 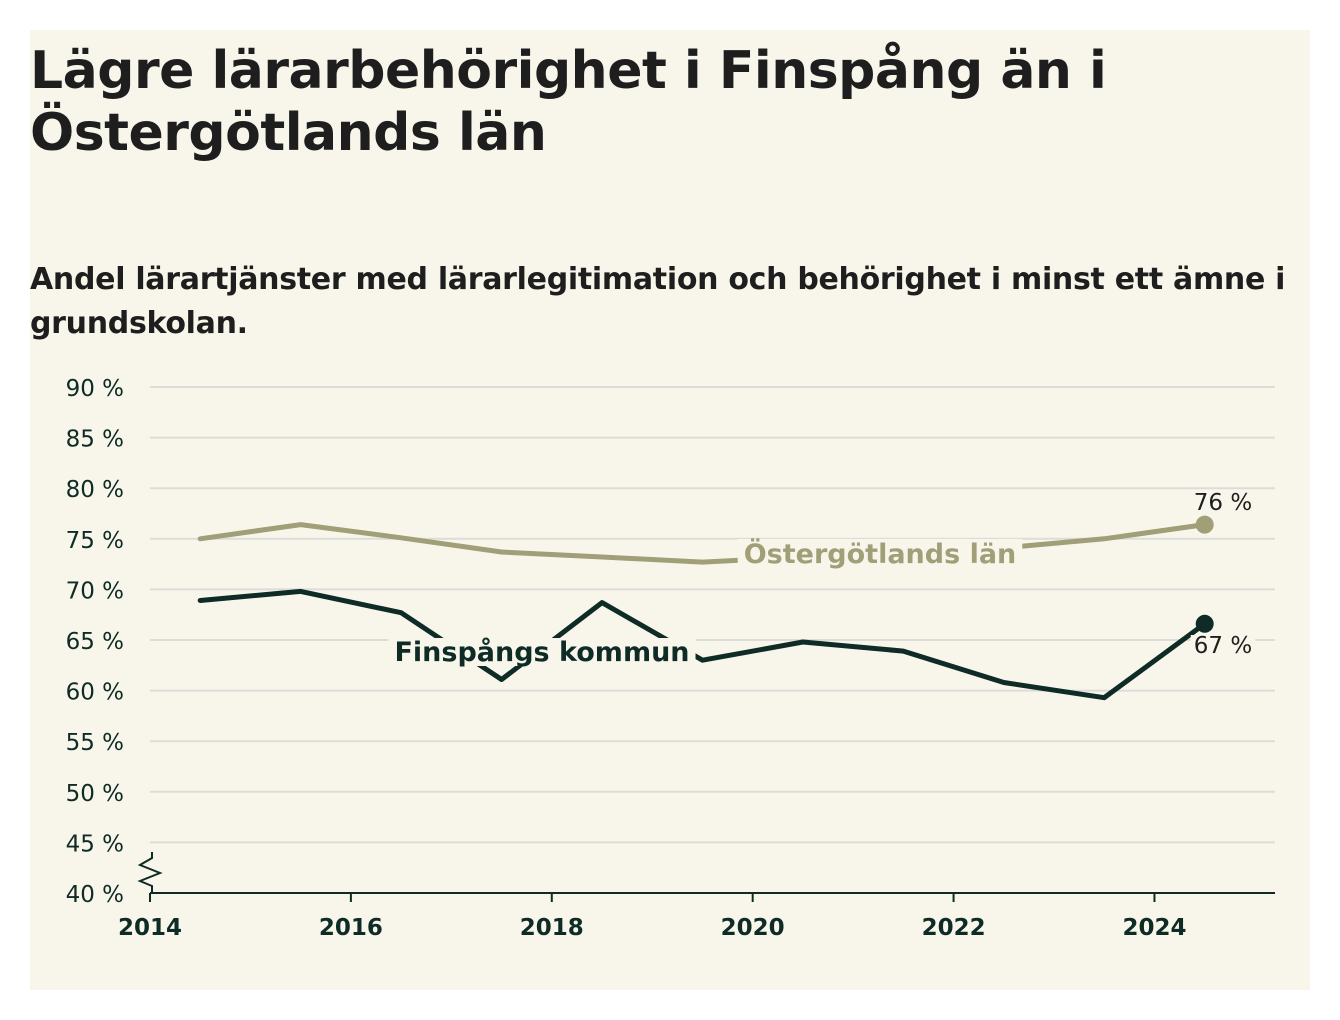 I want to click on y-tick-label: 65 %, so click(x=95, y=642).